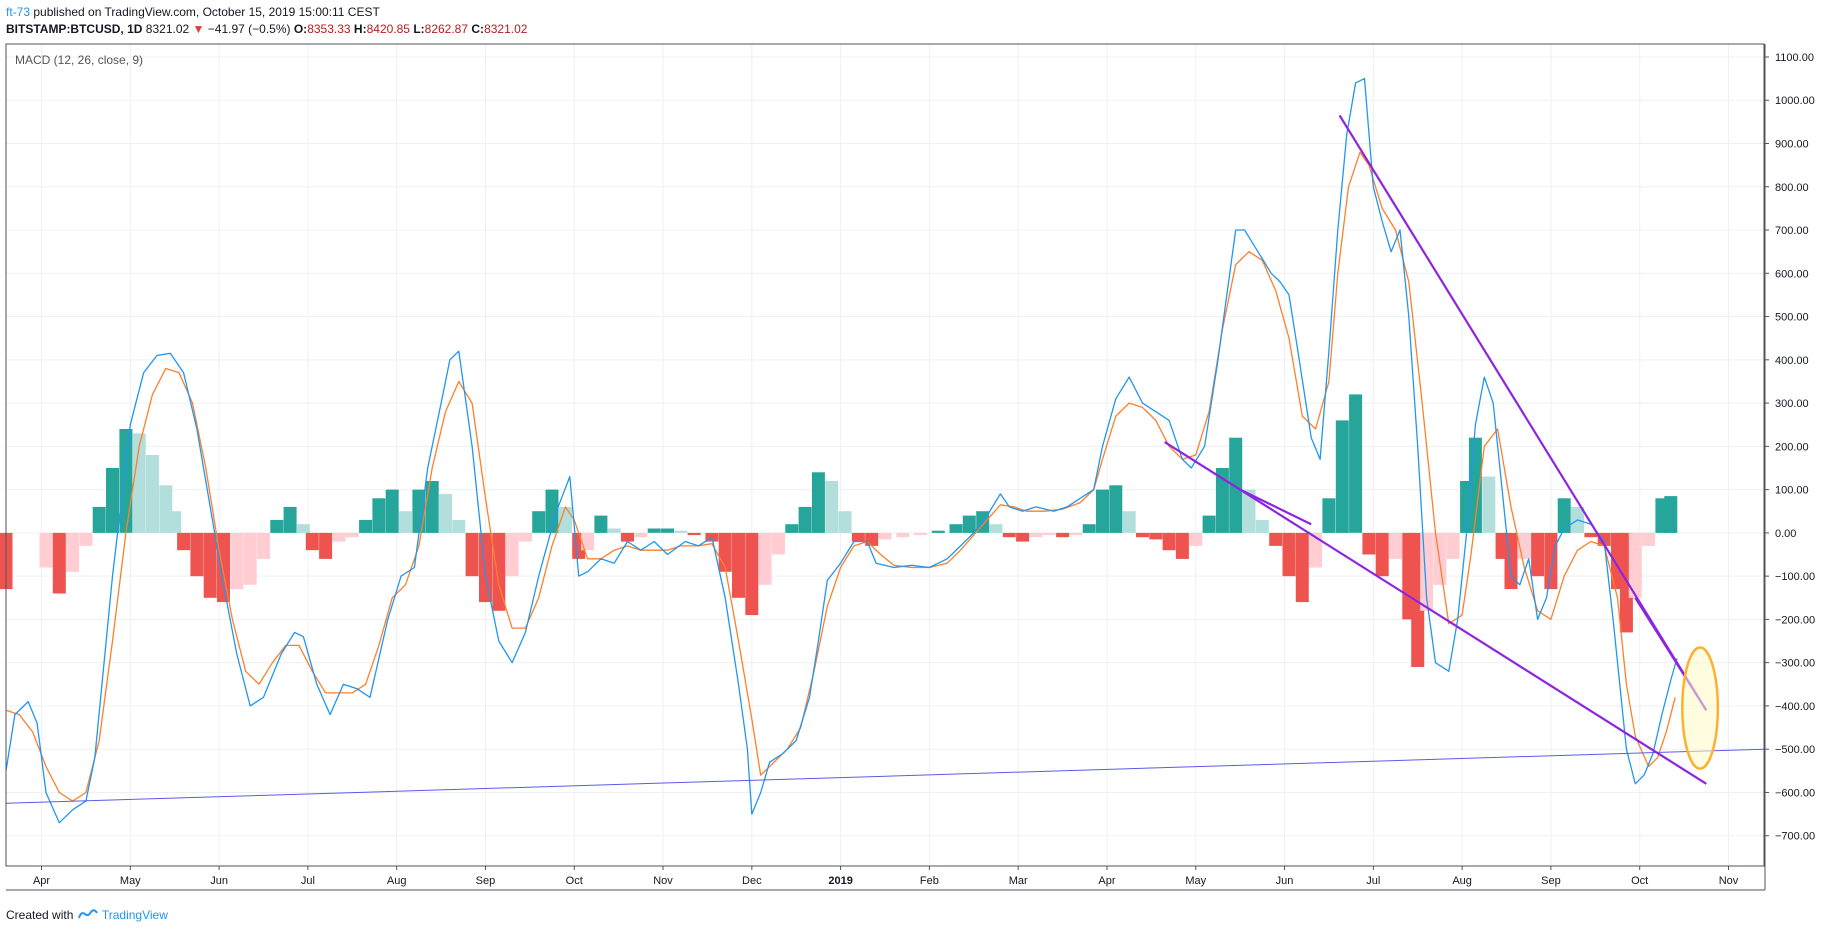 This screenshot has height=930, width=1828. Describe the element at coordinates (1700, 708) in the screenshot. I see `highlight-ellipse` at that location.